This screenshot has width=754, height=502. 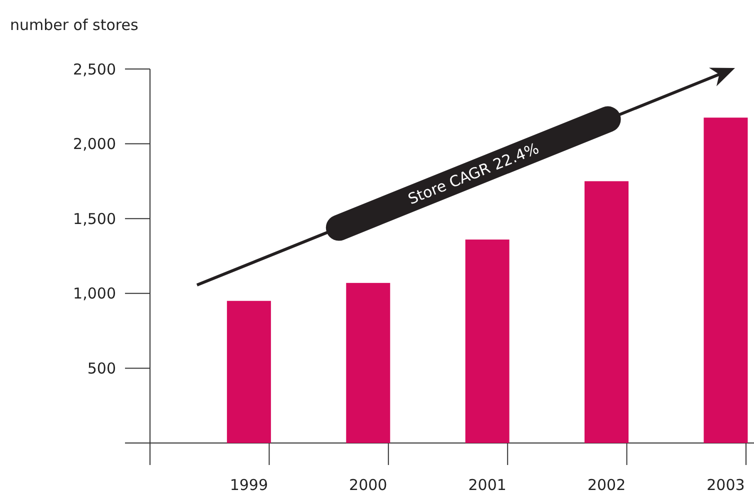 I want to click on y-tick-label: 2,500, so click(x=94, y=69).